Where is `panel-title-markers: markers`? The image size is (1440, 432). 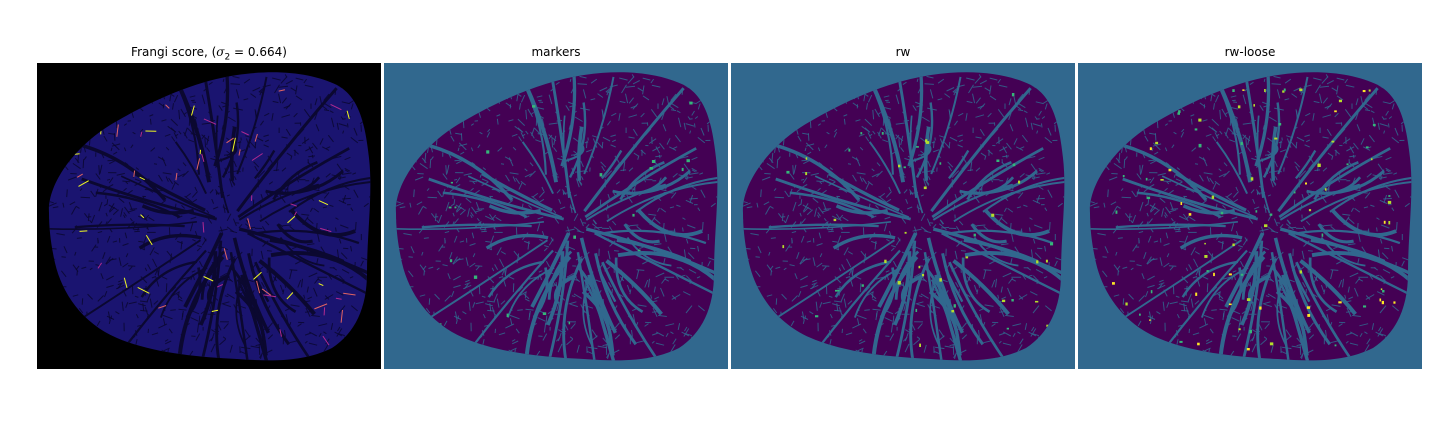
panel-title-markers: markers is located at coordinates (556, 52).